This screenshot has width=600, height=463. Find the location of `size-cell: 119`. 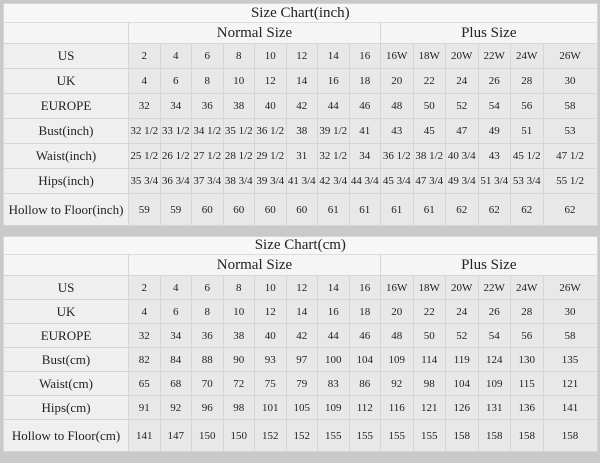

size-cell: 119 is located at coordinates (462, 359).